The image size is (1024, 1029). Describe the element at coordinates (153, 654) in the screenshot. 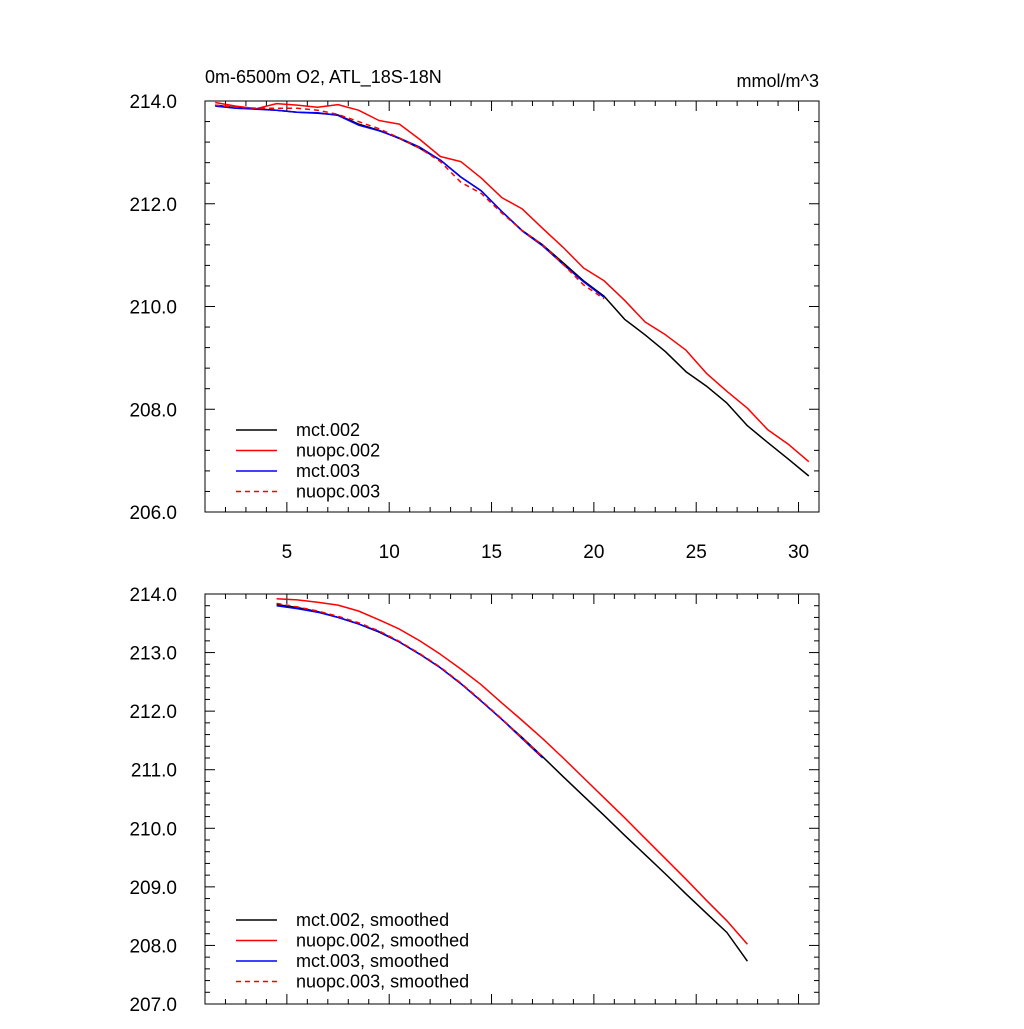

I see `y-tick-label: 213.0` at that location.